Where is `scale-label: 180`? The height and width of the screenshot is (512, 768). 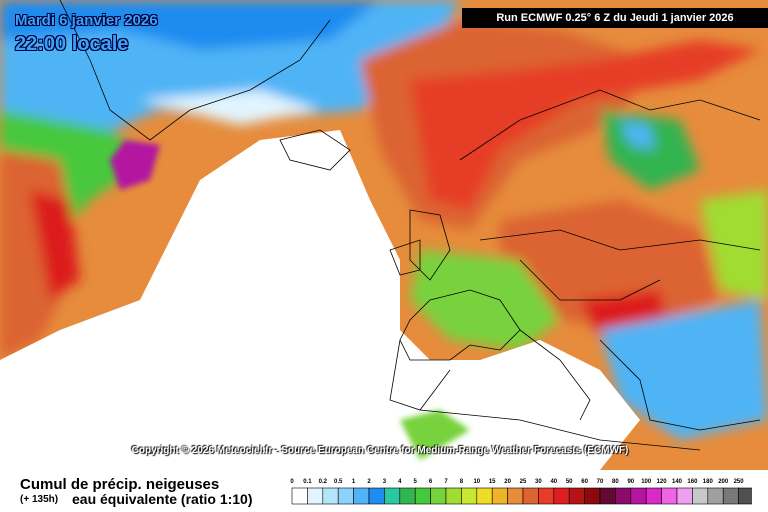
scale-label: 180 is located at coordinates (708, 482).